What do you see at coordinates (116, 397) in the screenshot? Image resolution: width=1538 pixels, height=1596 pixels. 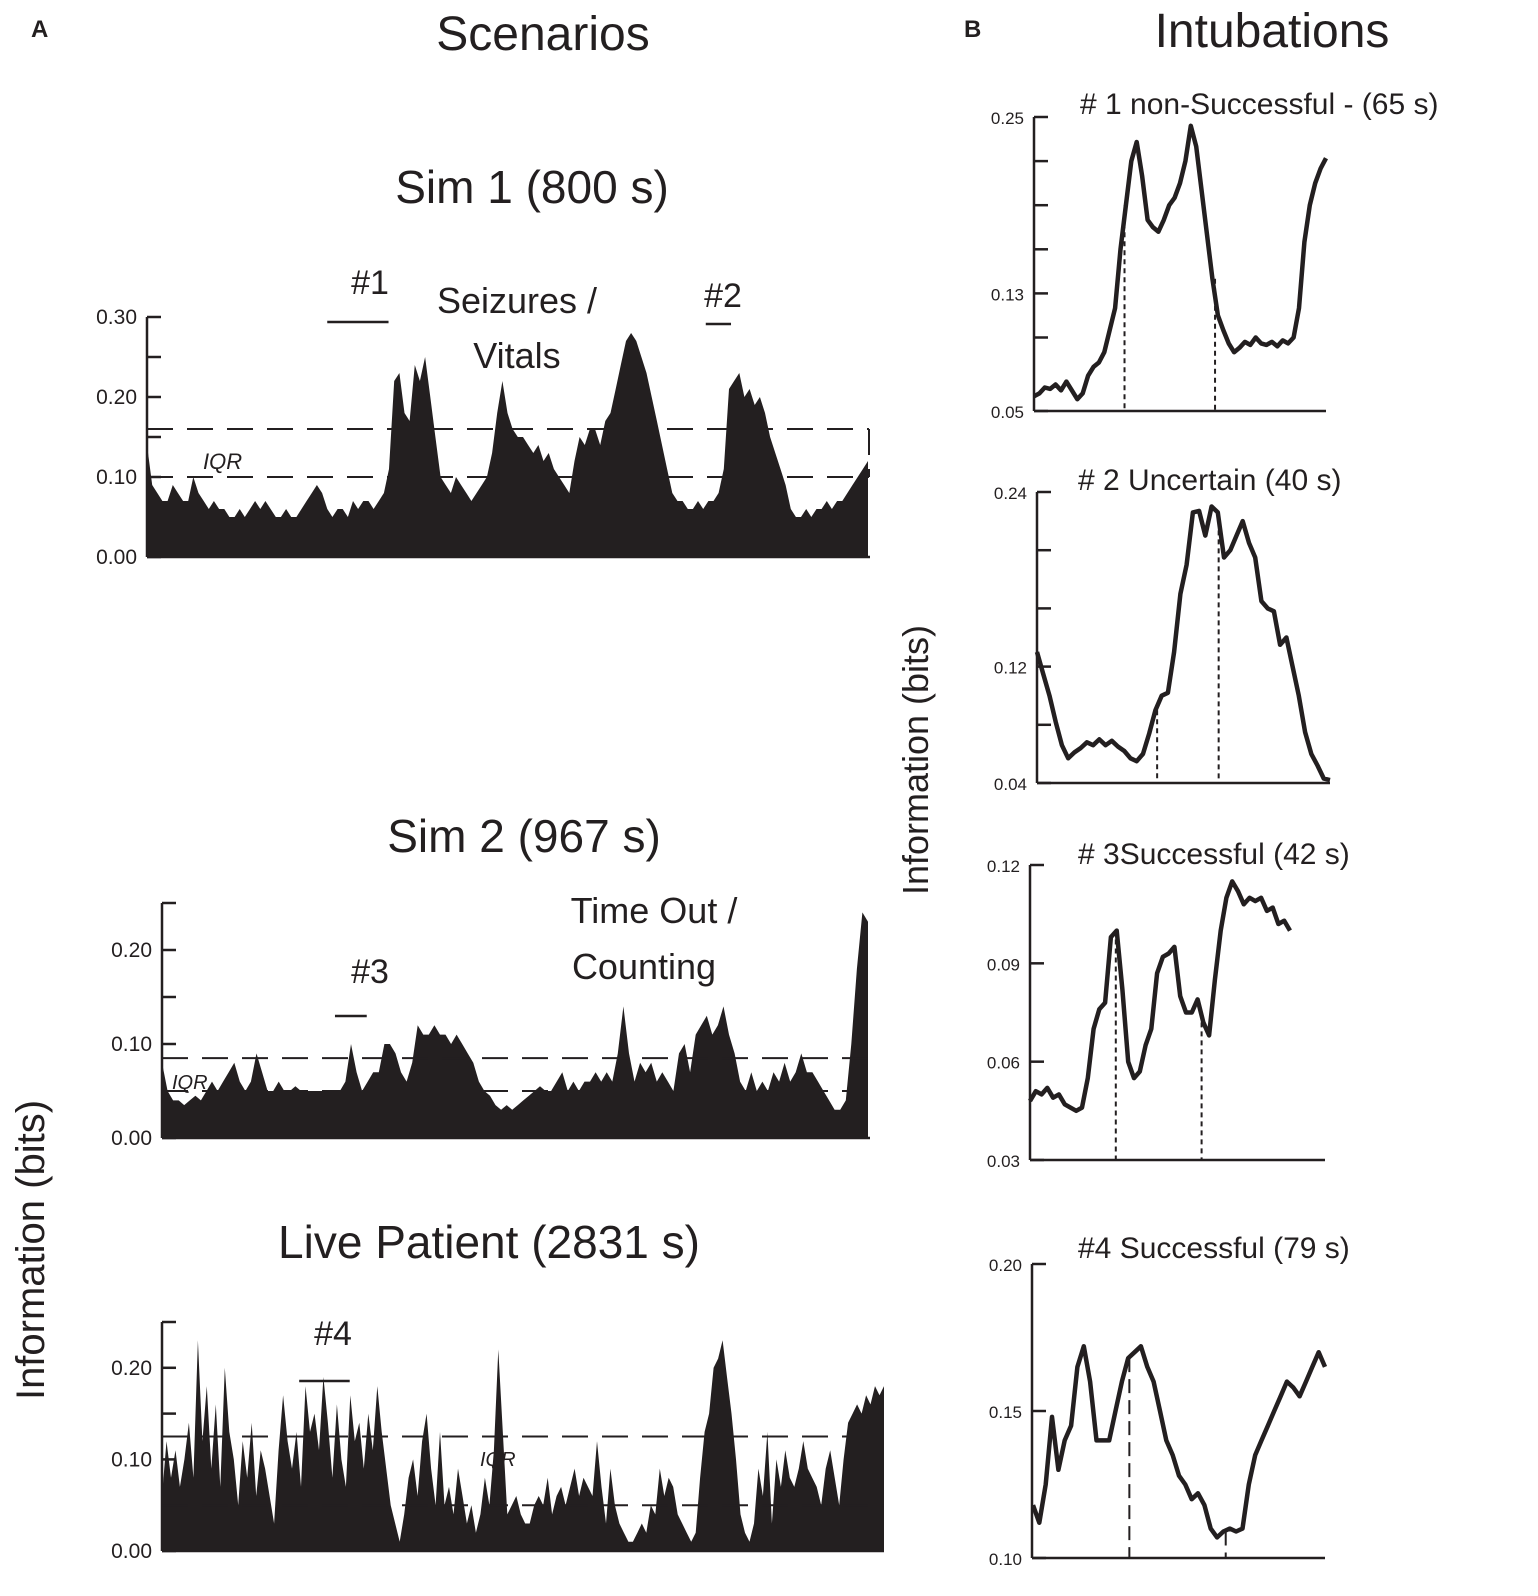 I see `sim1-tick-label: 0.20` at bounding box center [116, 397].